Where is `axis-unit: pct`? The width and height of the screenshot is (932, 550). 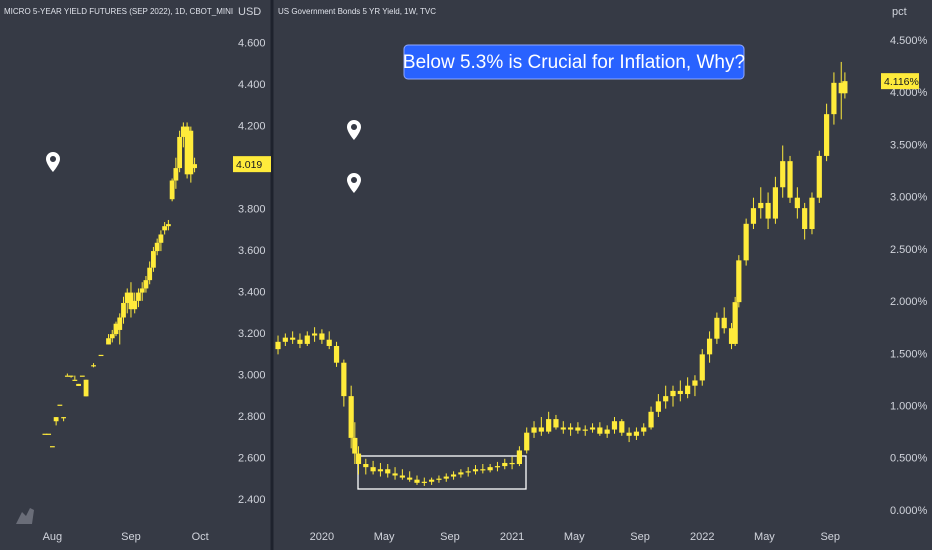 axis-unit: pct is located at coordinates (899, 12).